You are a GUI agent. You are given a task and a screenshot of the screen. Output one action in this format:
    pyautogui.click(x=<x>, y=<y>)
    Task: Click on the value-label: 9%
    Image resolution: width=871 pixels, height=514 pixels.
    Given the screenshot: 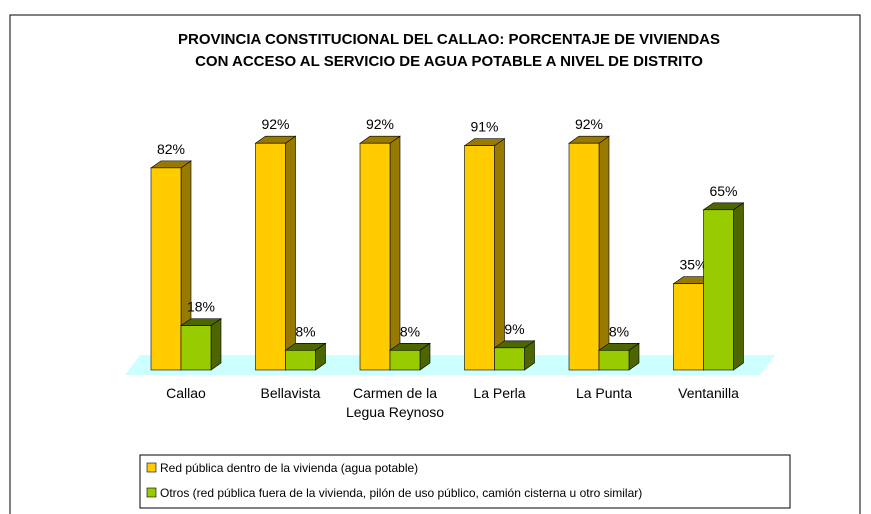 What is the action you would take?
    pyautogui.click(x=514, y=329)
    